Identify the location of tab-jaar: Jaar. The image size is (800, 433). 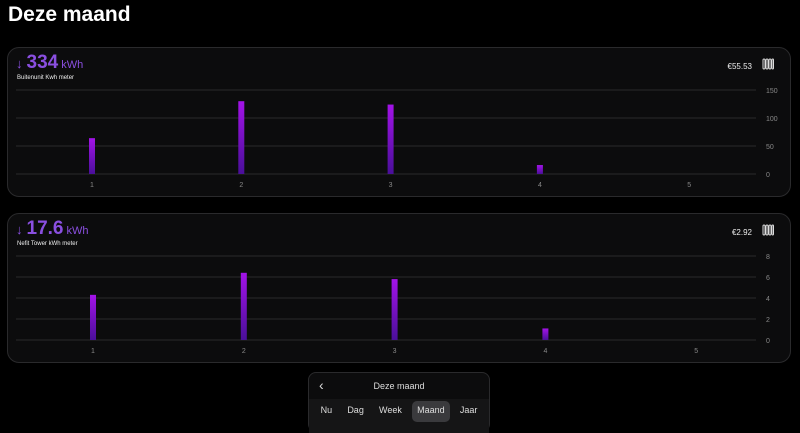
(468, 410).